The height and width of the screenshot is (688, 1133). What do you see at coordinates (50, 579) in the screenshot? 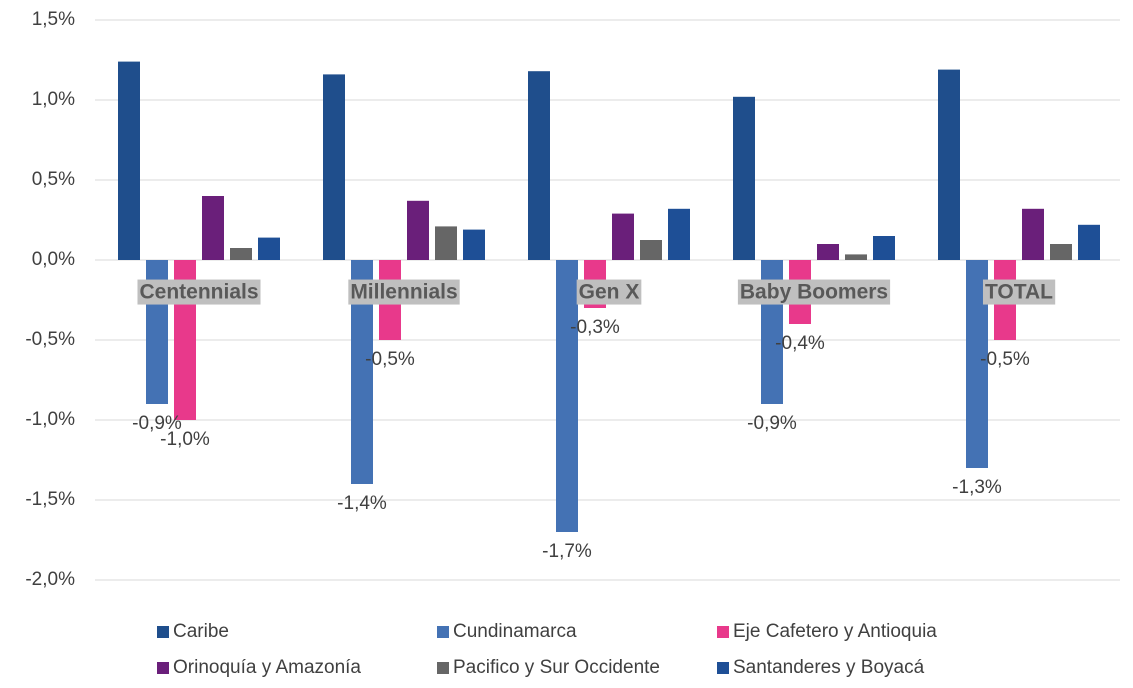
I see `y-tick-label: -2,0%` at bounding box center [50, 579].